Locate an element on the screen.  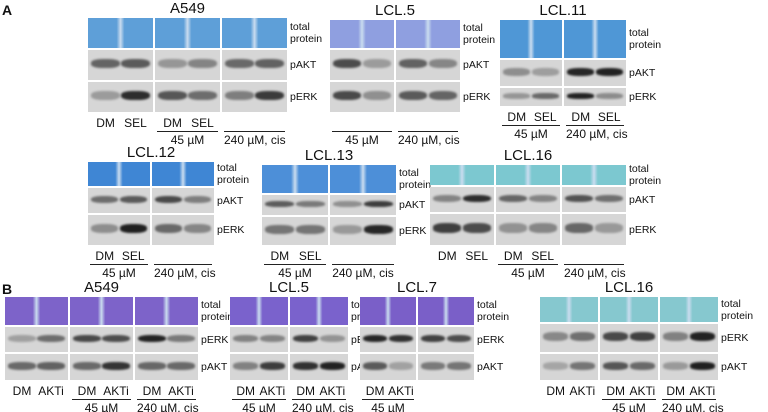
panel-label: B is located at coordinates (7, 289).